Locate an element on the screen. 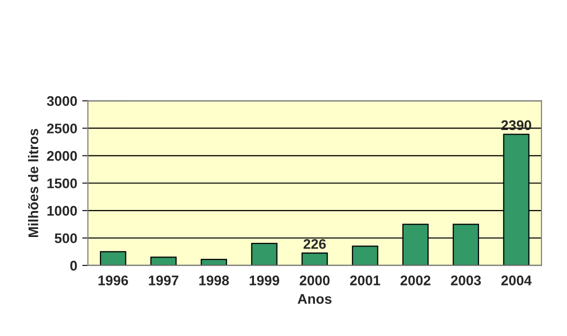 The height and width of the screenshot is (336, 567). y-axis-title: Milhões de litros is located at coordinates (33, 182).